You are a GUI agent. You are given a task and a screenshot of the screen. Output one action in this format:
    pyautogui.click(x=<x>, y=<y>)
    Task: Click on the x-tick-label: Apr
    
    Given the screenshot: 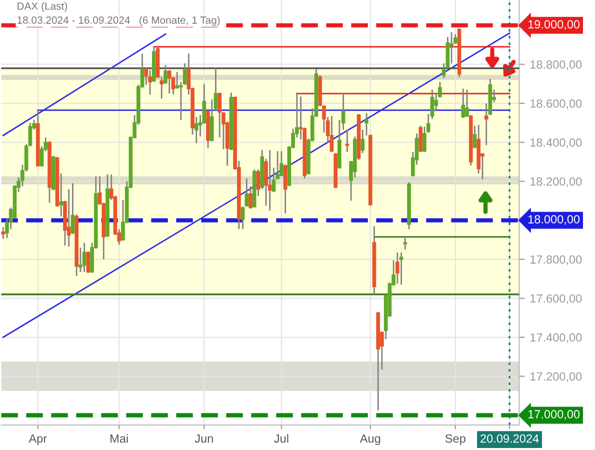 What is the action you would take?
    pyautogui.click(x=37, y=440)
    